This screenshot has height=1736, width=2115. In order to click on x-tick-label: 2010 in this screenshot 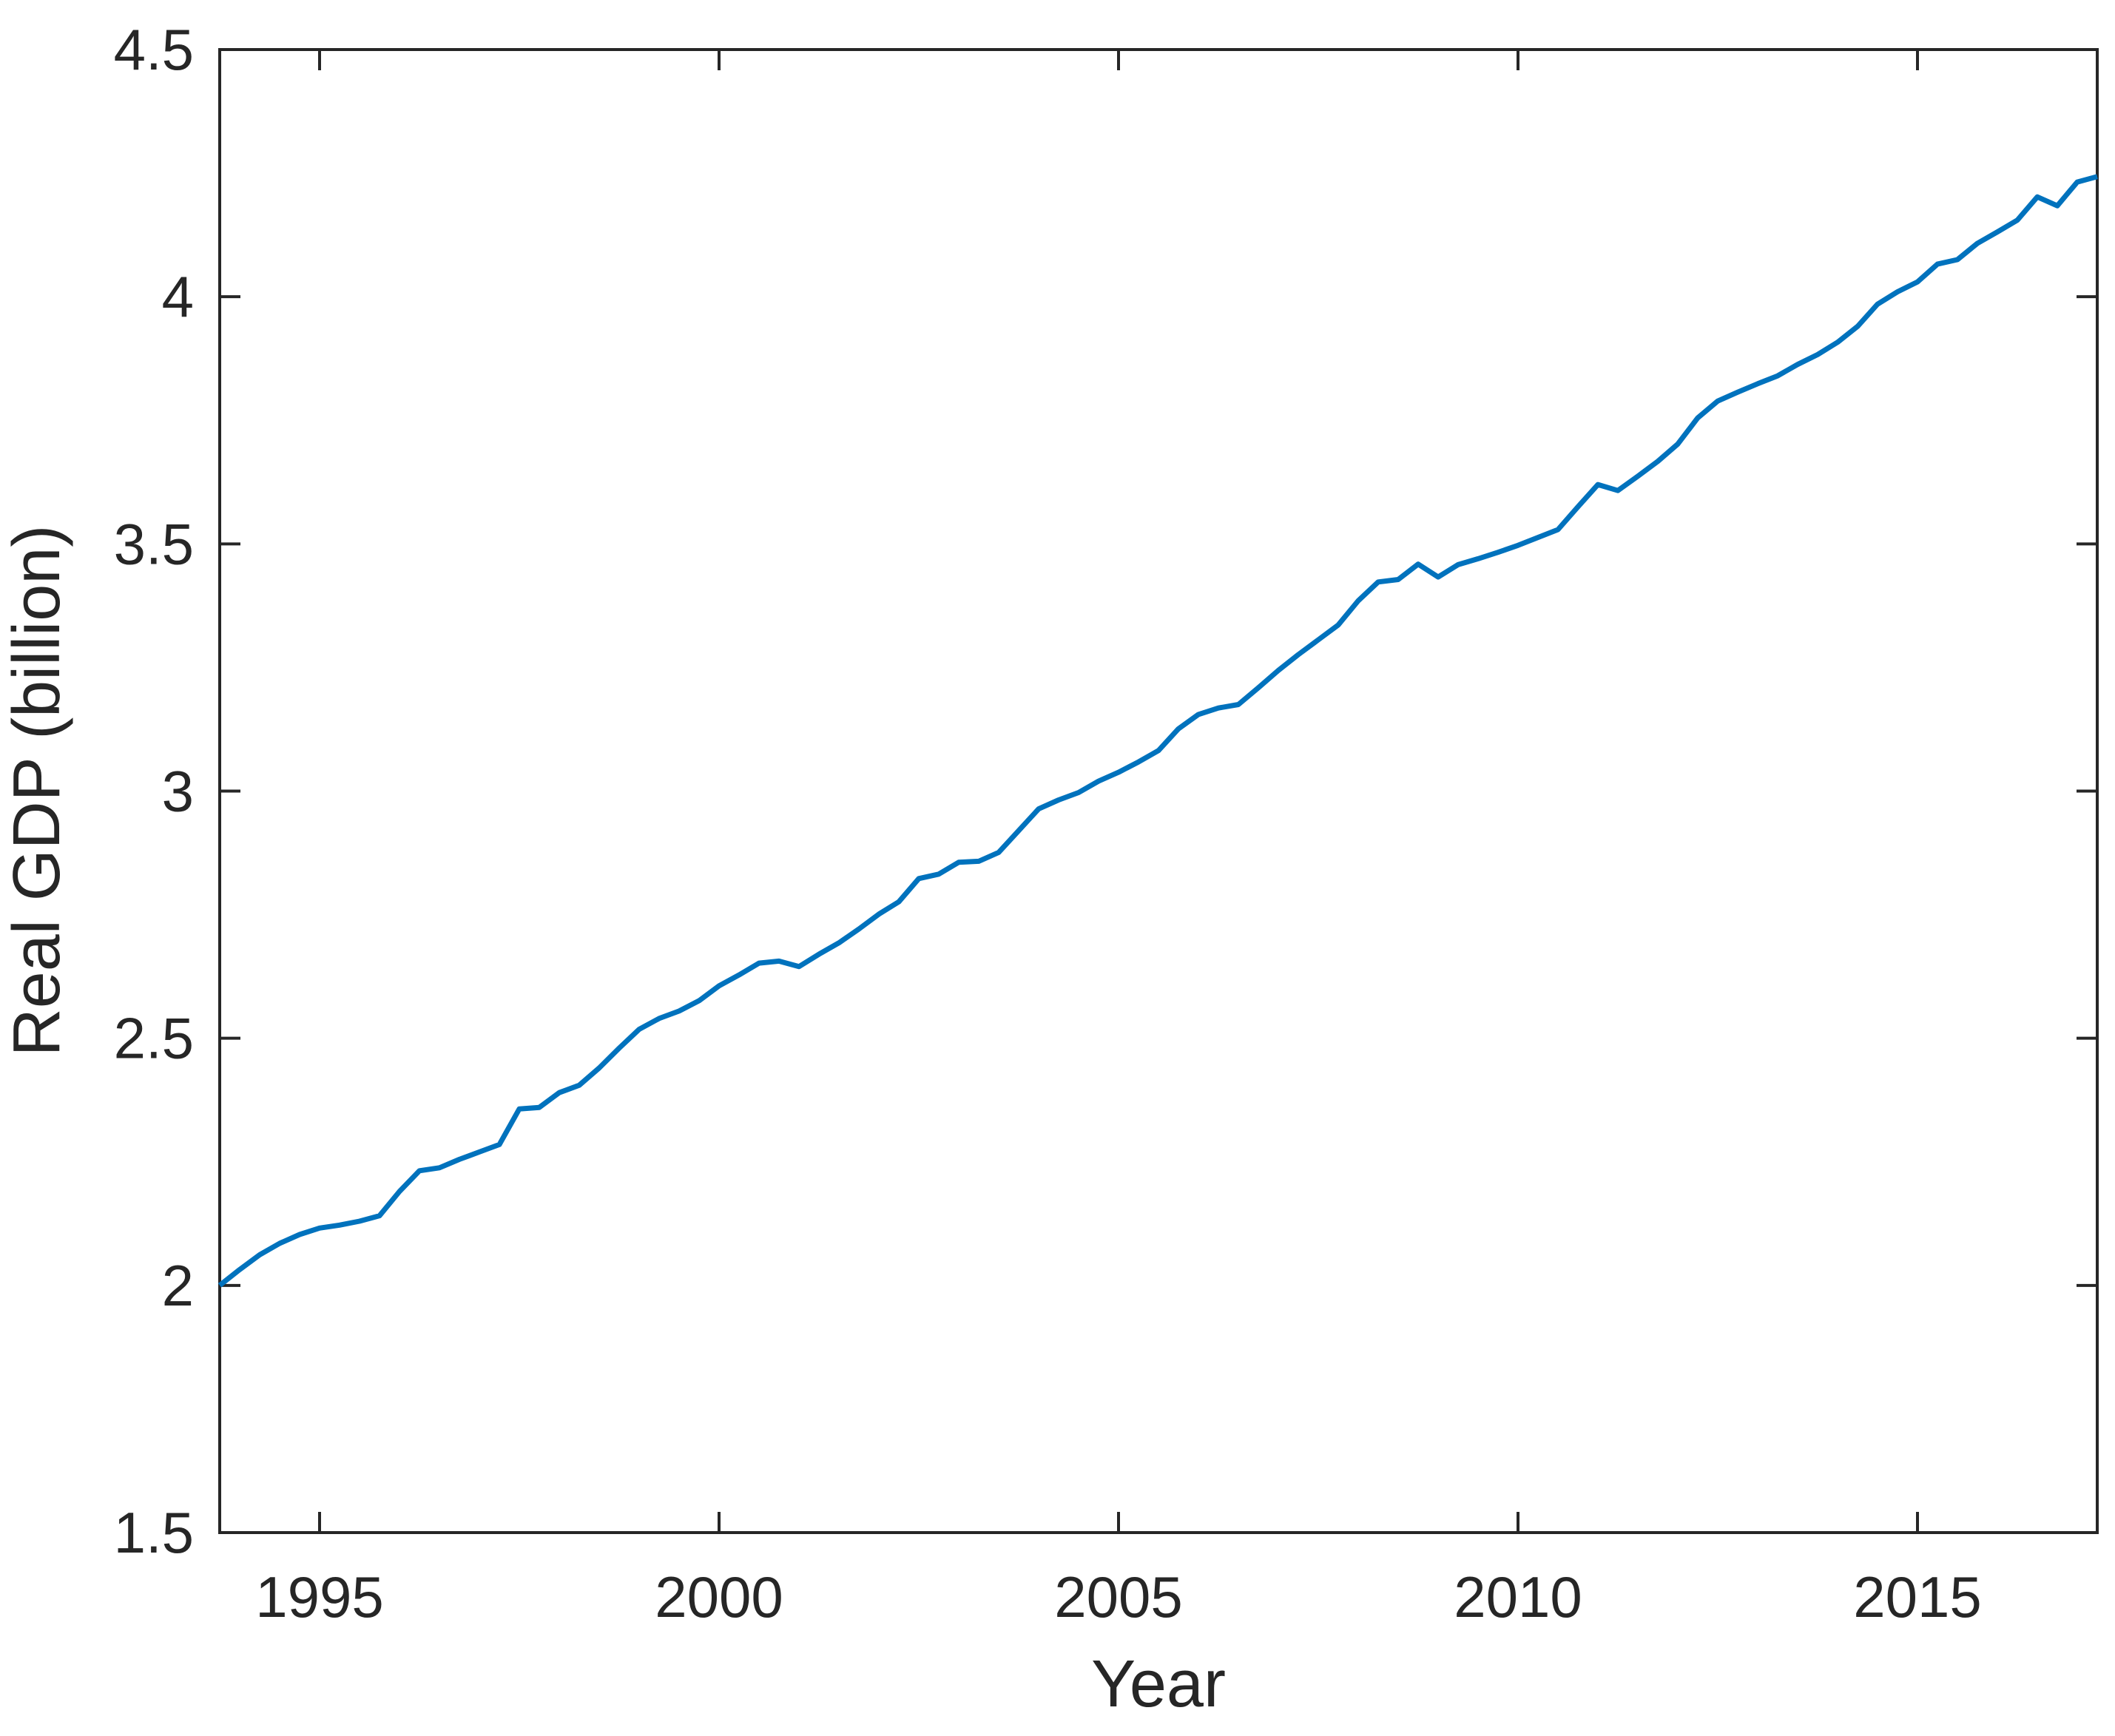, I will do `click(1518, 1596)`.